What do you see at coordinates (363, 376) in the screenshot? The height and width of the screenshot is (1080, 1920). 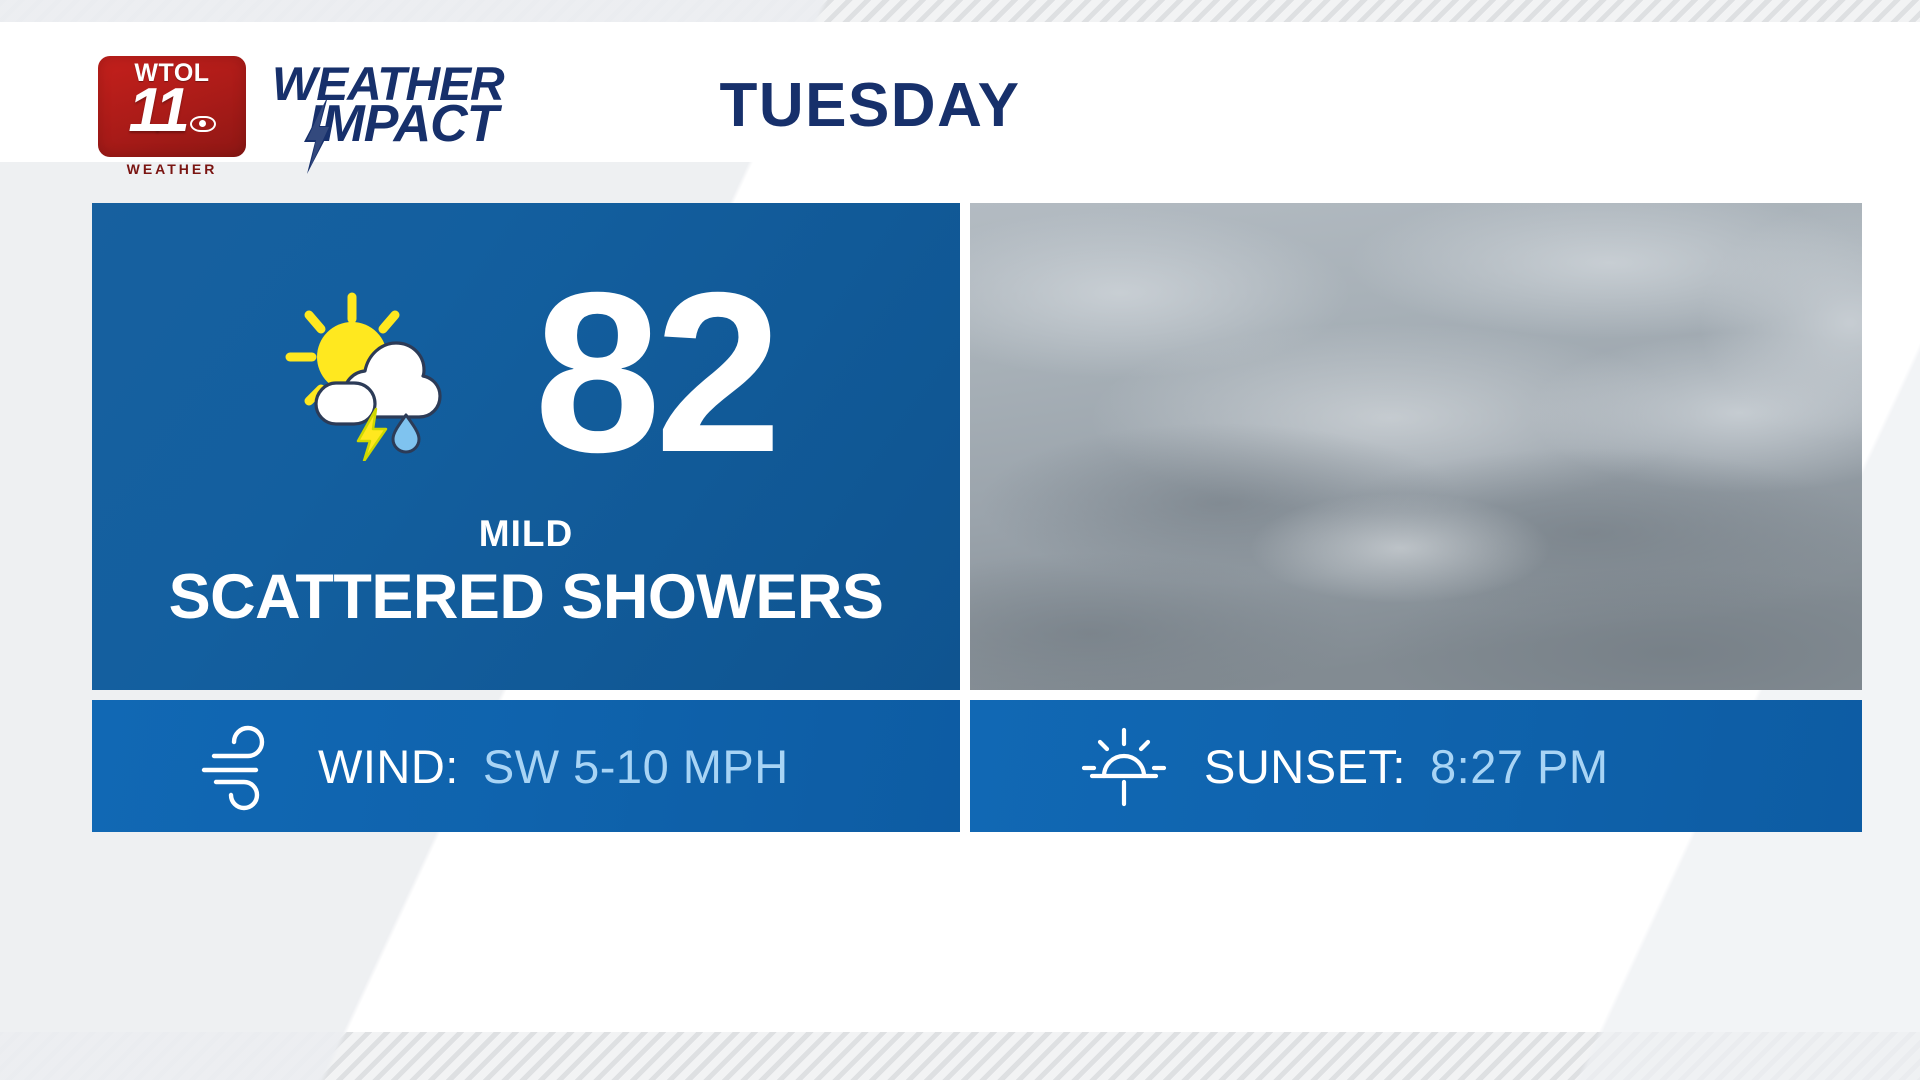 I see `sun-cloud-lightning-rain-icon` at bounding box center [363, 376].